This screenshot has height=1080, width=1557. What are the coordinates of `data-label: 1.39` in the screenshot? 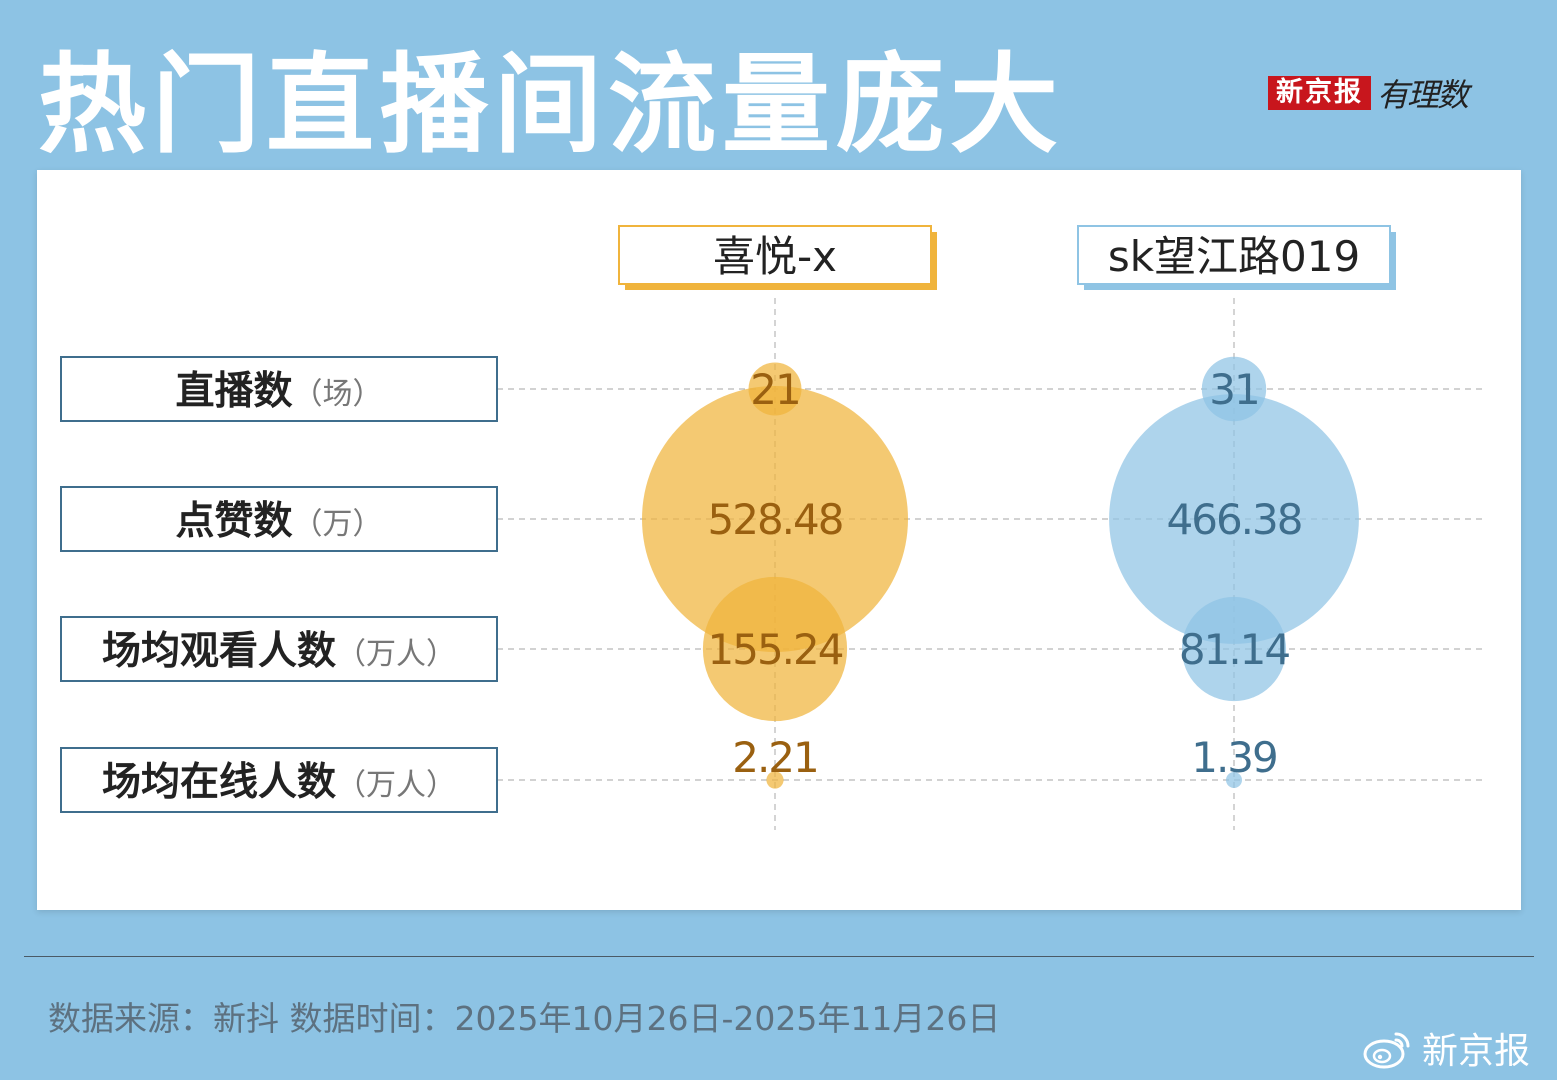 It's located at (1234, 757).